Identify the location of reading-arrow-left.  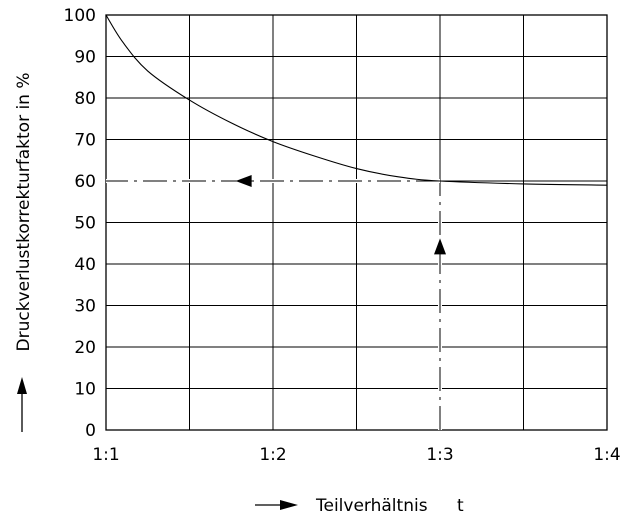
(243, 181).